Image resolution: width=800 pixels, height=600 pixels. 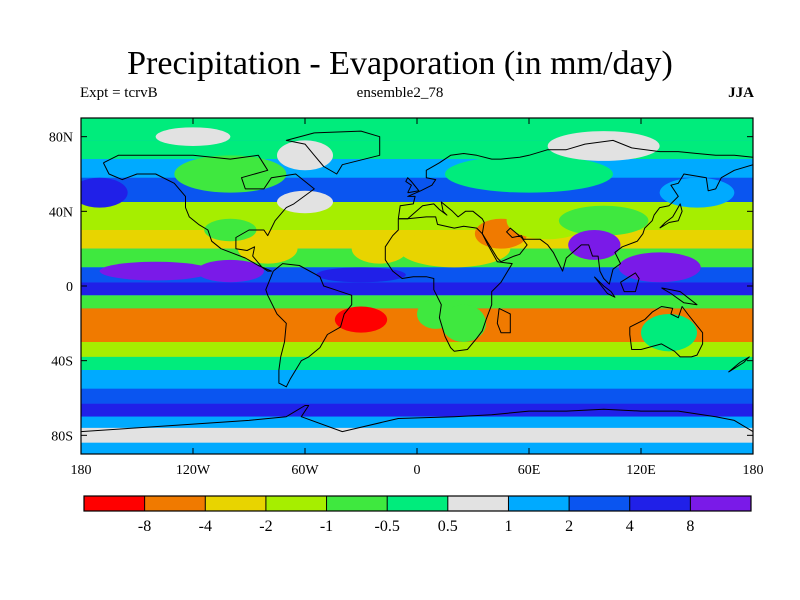 What do you see at coordinates (529, 470) in the screenshot?
I see `x-tick-label: 60E` at bounding box center [529, 470].